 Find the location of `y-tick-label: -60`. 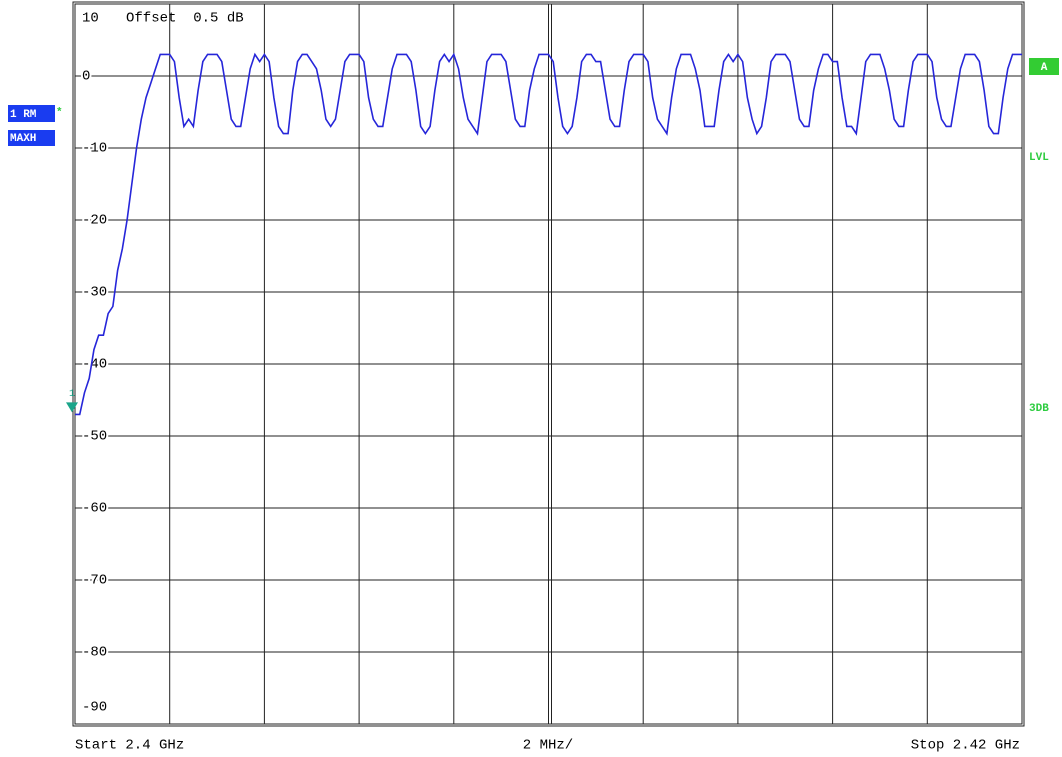

y-tick-label: -60 is located at coordinates (94, 509).